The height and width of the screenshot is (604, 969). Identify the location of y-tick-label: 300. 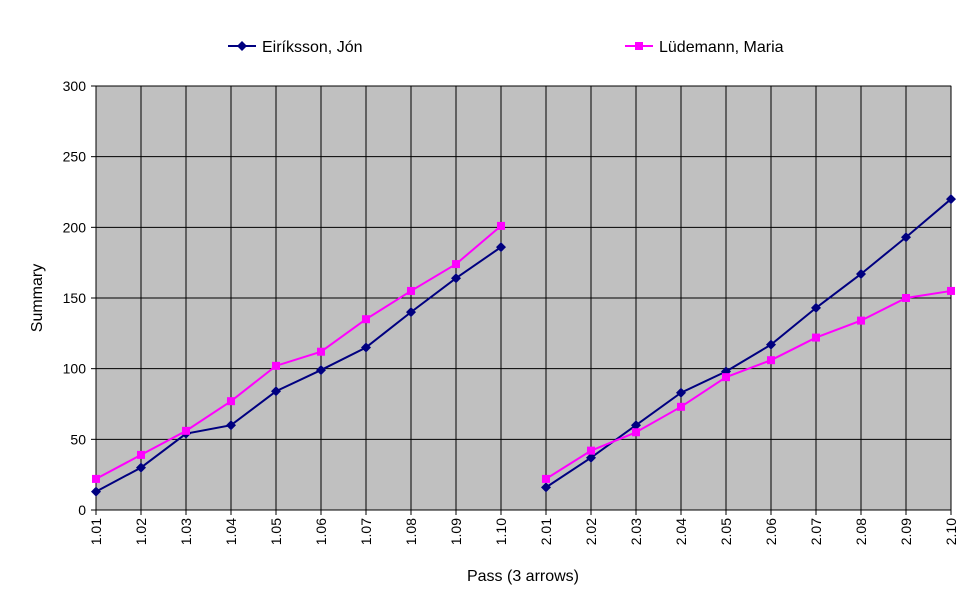
(75, 86).